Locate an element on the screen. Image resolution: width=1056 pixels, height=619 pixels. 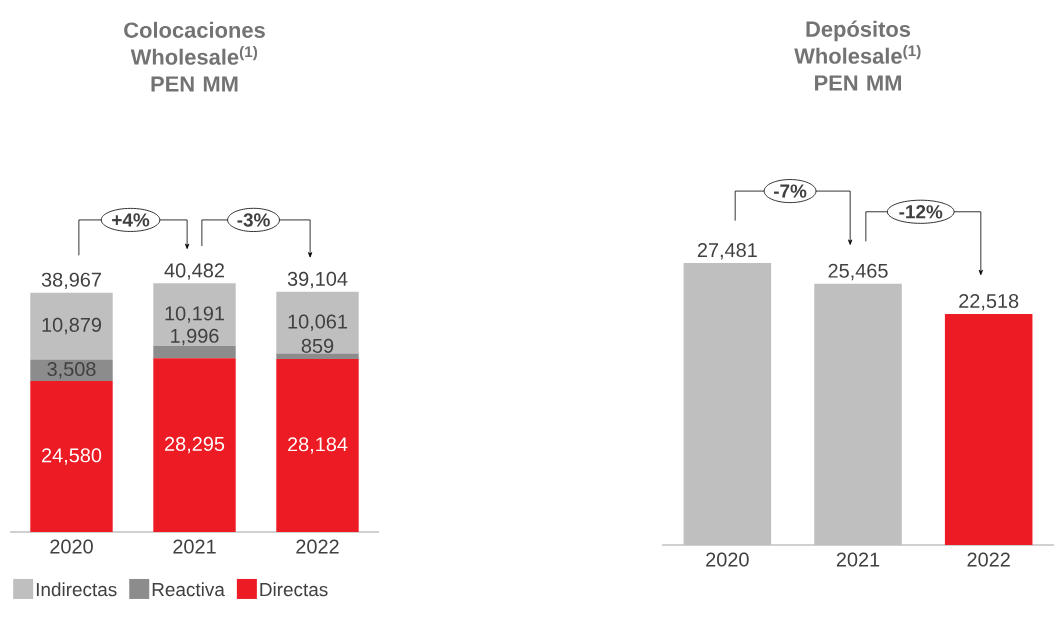
data-label: 1,996 is located at coordinates (195, 337).